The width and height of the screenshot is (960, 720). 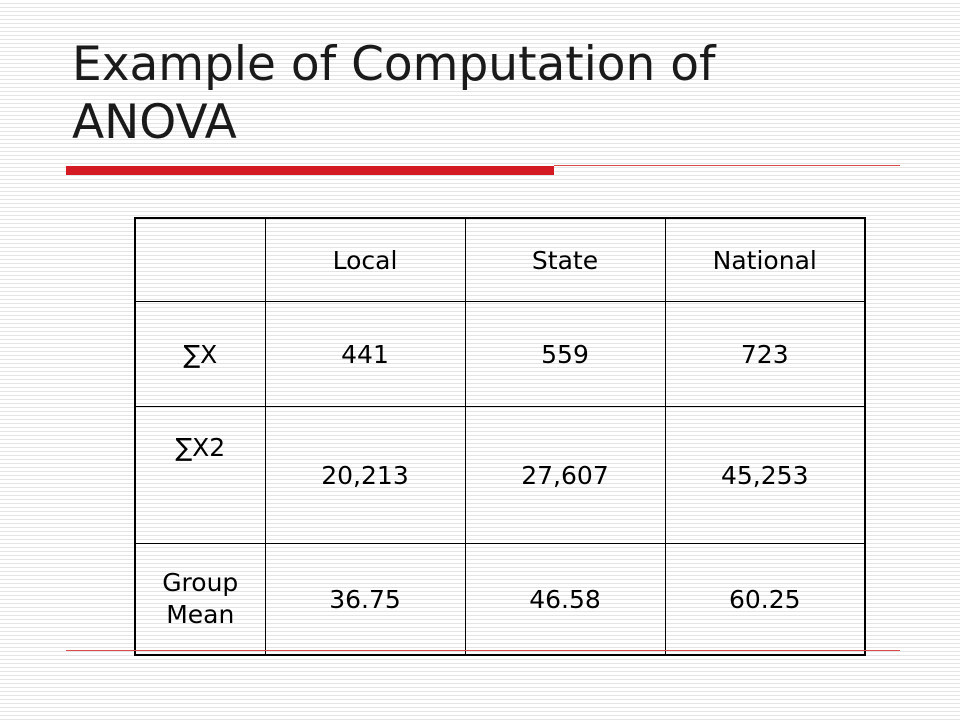 I want to click on cell-sum-x-national: 723, so click(x=765, y=354).